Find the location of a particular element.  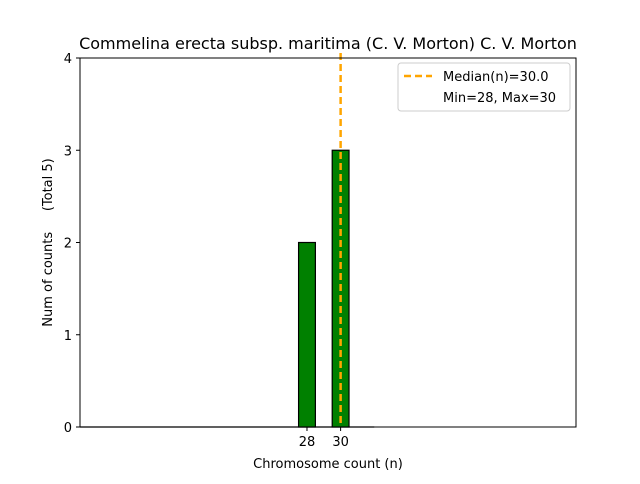

legend-box is located at coordinates (484, 87).